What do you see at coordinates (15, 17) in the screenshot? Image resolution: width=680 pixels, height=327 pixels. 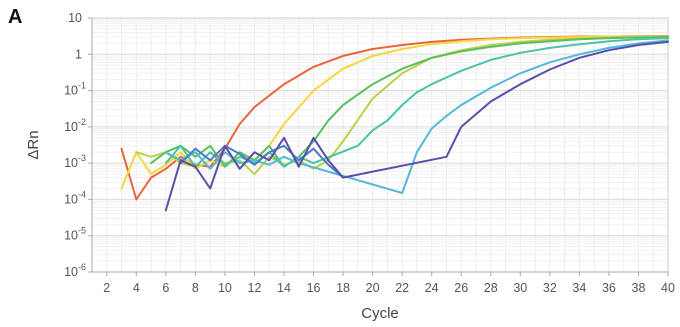 I see `panel-label: A` at bounding box center [15, 17].